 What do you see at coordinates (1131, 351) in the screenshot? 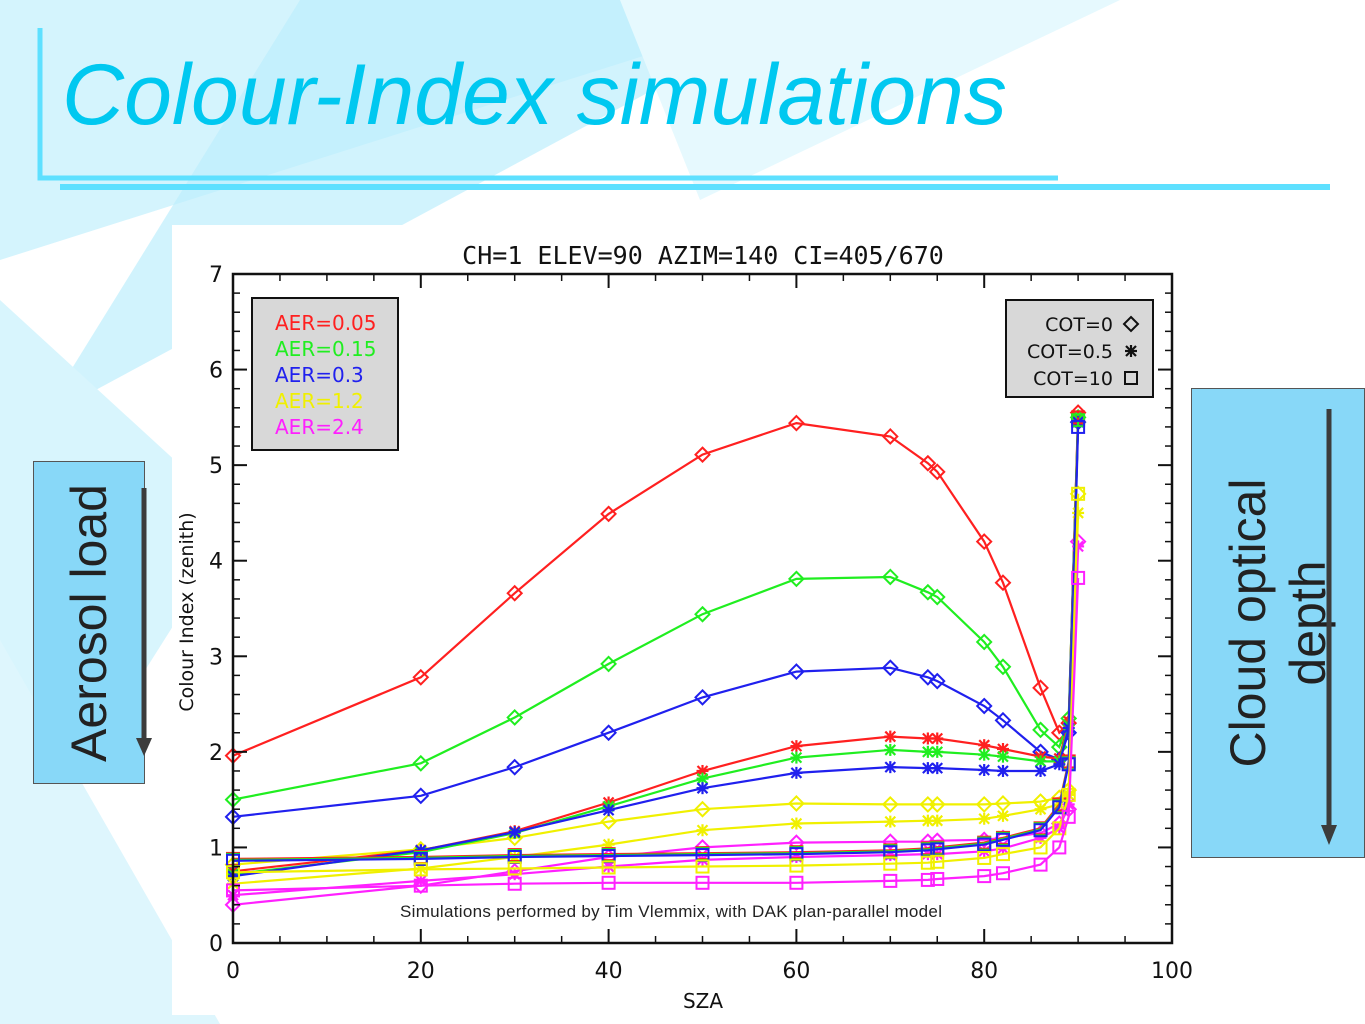
I see `legend-marker-asterisk` at bounding box center [1131, 351].